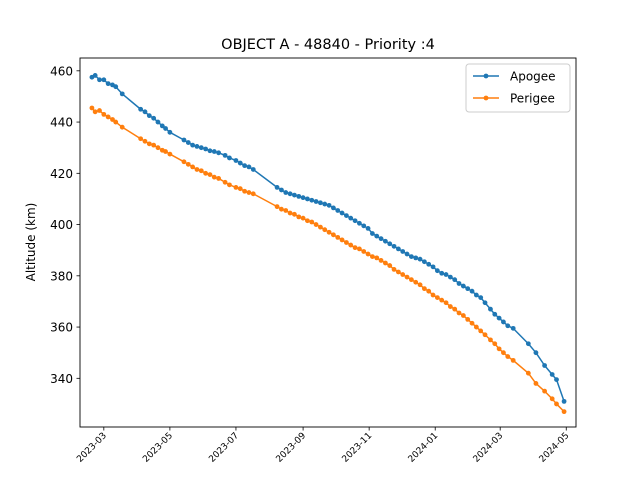 The height and width of the screenshot is (480, 640). Describe the element at coordinates (533, 77) in the screenshot. I see `legend-apogee-label: Apogee` at that location.